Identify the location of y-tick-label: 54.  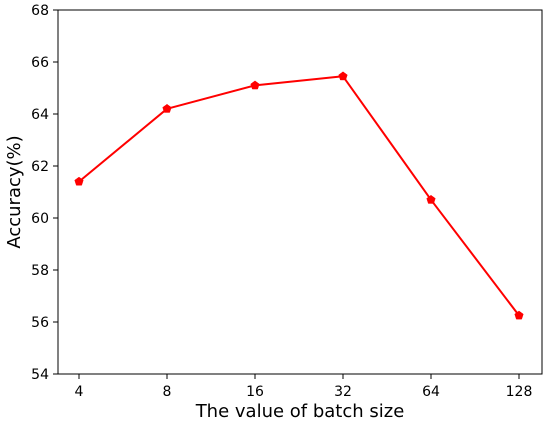
(40, 375).